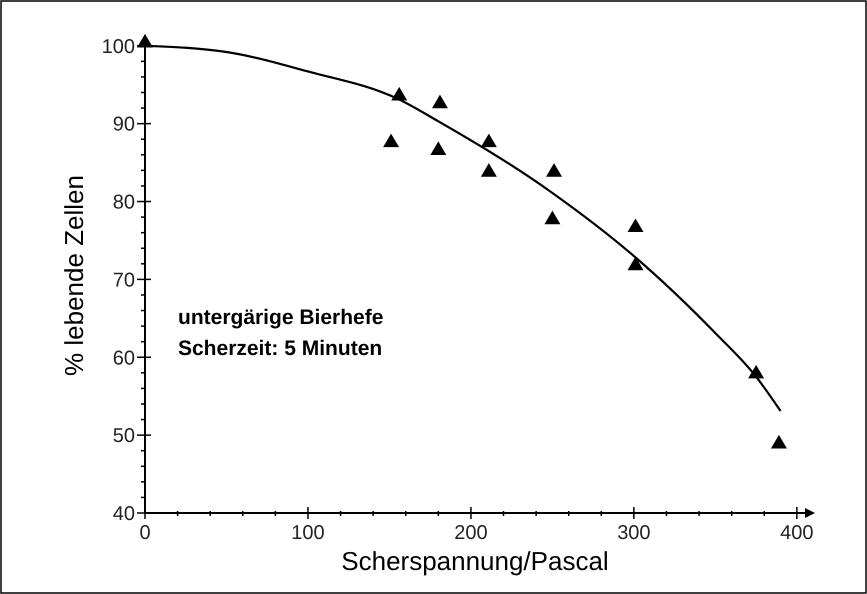 The width and height of the screenshot is (867, 594). I want to click on y-tick-label: 60, so click(123, 358).